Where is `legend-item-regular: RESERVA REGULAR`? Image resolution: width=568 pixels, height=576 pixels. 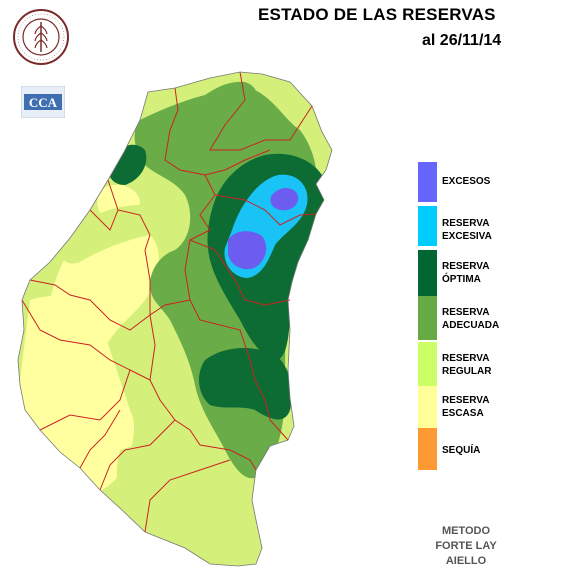
legend-item-regular: RESERVA REGULAR is located at coordinates (488, 364).